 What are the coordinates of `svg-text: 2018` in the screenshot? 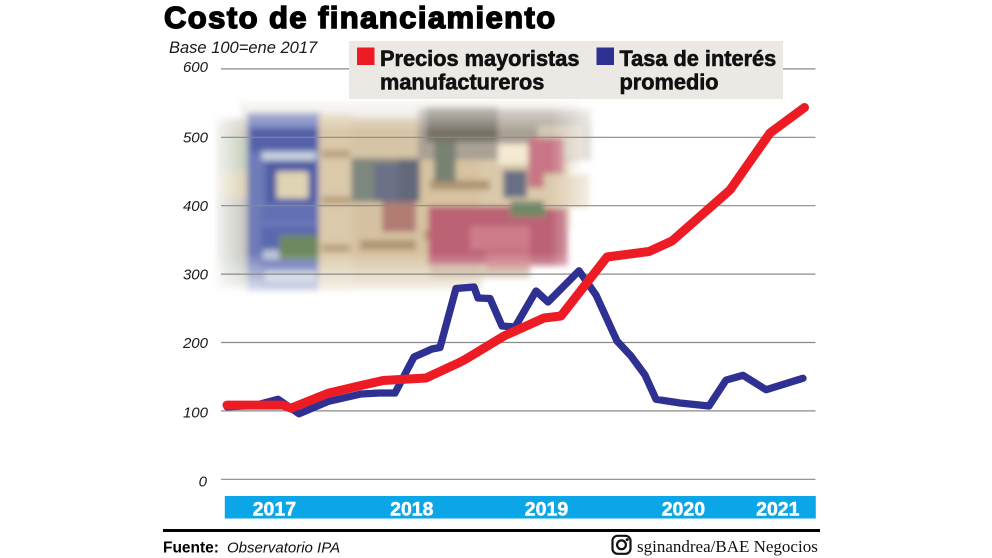 It's located at (412, 509).